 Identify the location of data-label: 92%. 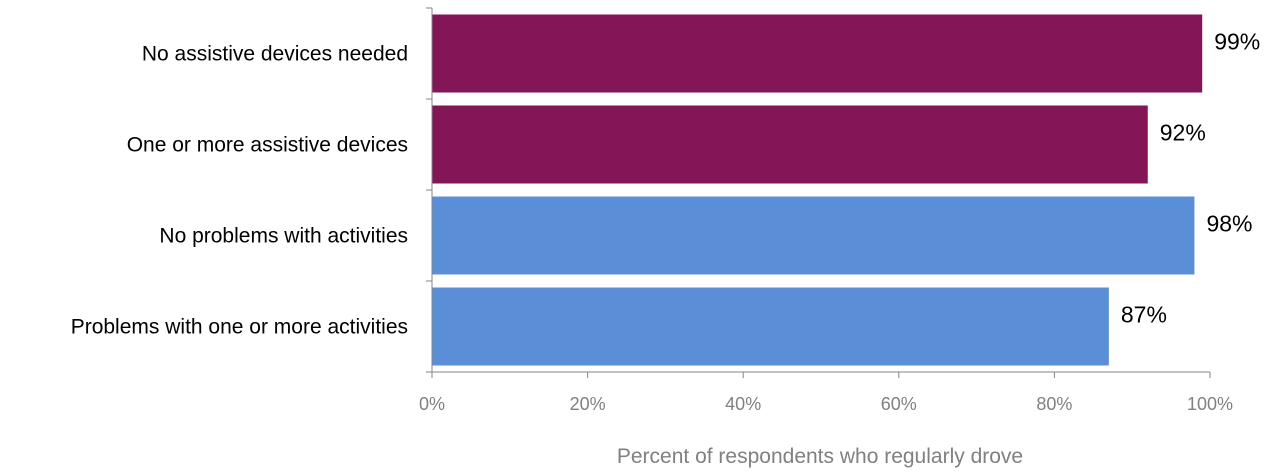
(1183, 133).